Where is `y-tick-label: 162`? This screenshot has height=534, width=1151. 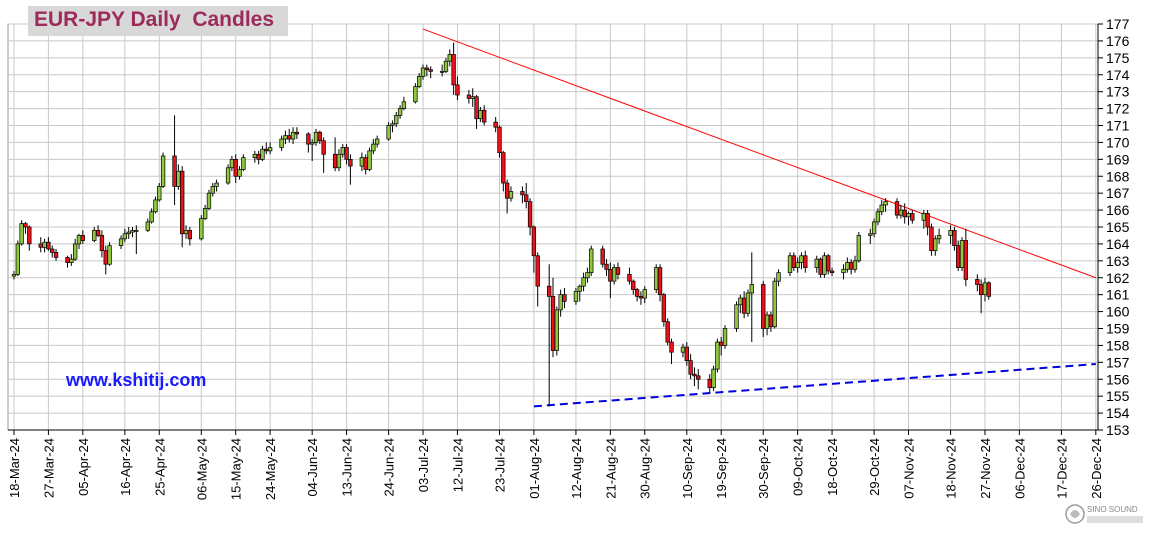
y-tick-label: 162 is located at coordinates (1118, 278).